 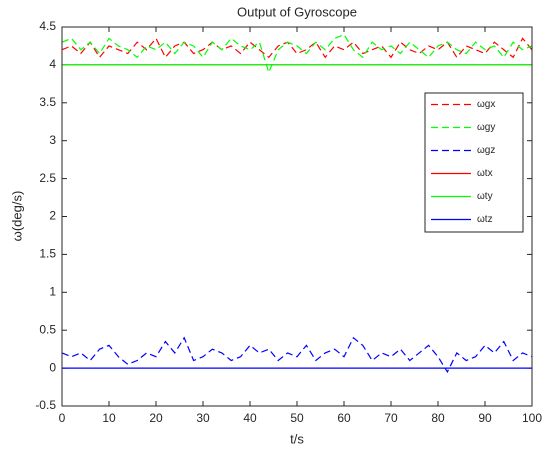 What do you see at coordinates (47, 102) in the screenshot?
I see `y-tick-label: 3.5` at bounding box center [47, 102].